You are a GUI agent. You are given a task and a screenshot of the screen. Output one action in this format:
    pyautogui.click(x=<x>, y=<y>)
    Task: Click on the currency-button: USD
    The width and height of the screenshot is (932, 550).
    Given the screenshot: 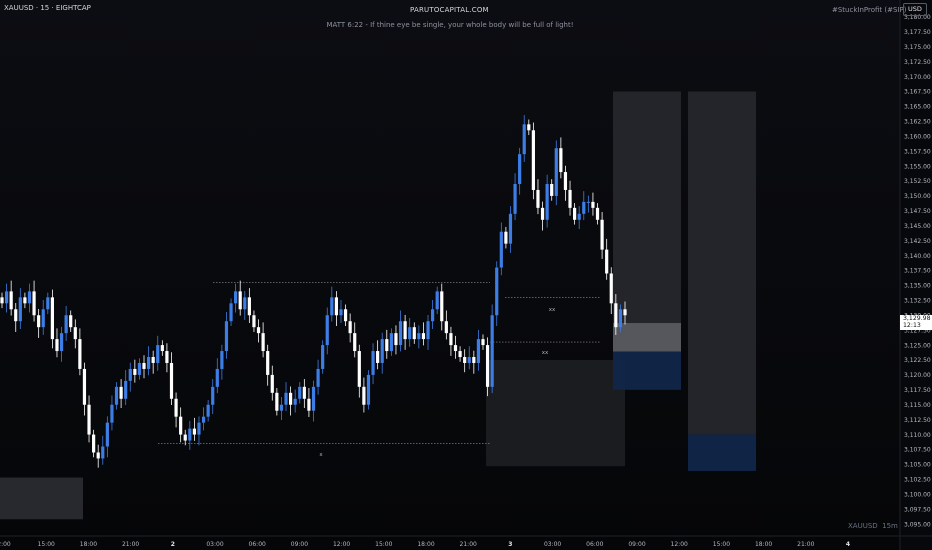 What is the action you would take?
    pyautogui.click(x=915, y=9)
    